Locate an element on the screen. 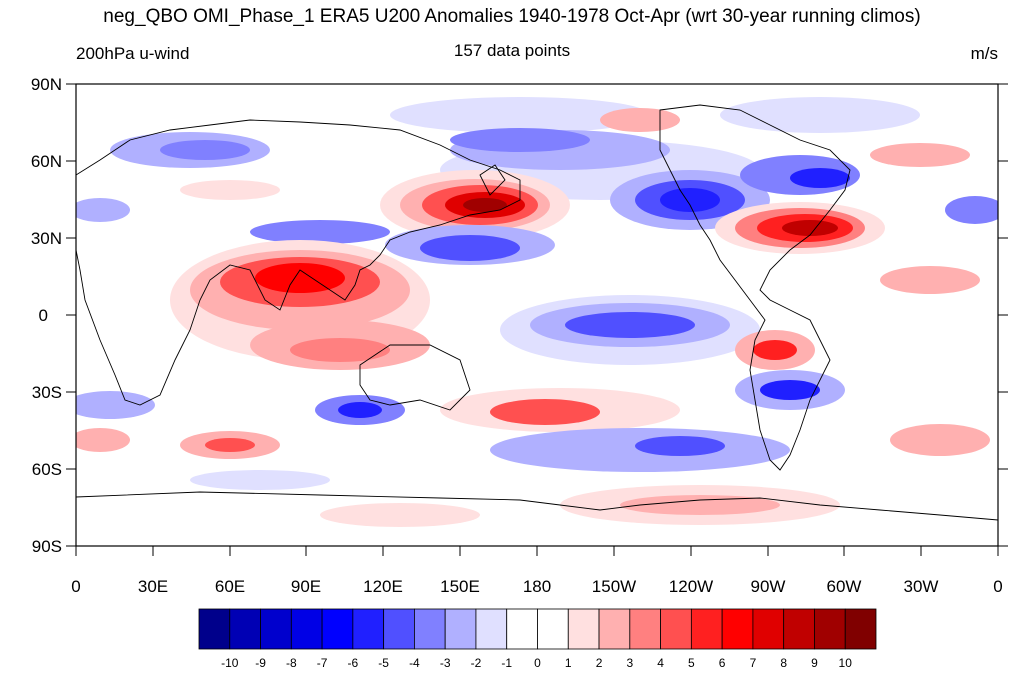 This screenshot has height=676, width=1024. x-tick-label: 90W is located at coordinates (768, 586).